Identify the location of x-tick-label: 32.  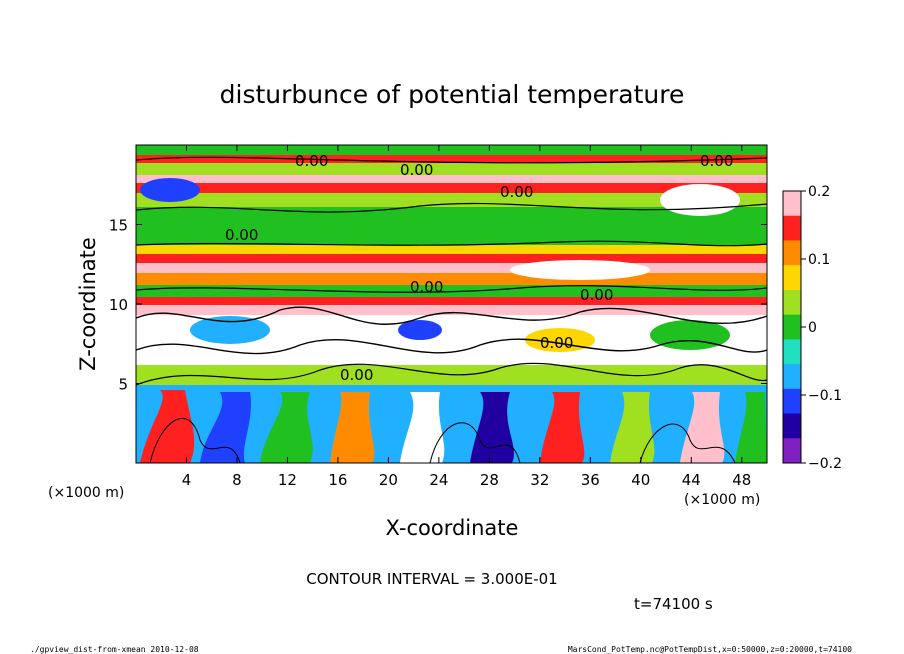
(539, 480).